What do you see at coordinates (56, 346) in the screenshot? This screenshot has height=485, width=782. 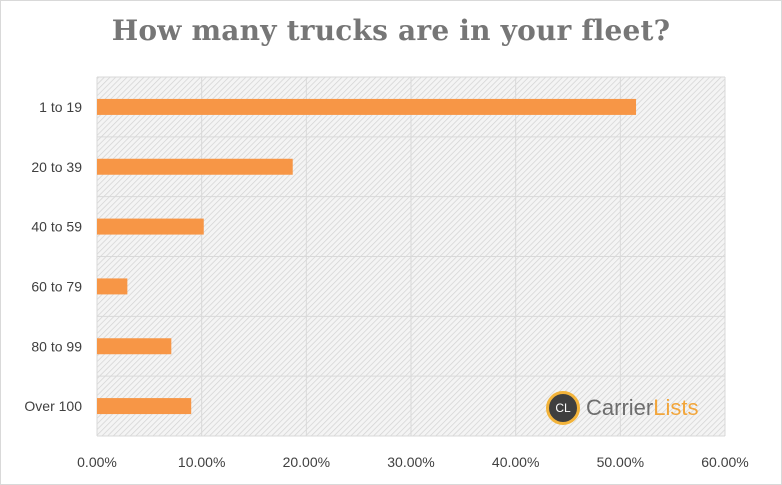 I see `y-category-label: 80 to 99` at bounding box center [56, 346].